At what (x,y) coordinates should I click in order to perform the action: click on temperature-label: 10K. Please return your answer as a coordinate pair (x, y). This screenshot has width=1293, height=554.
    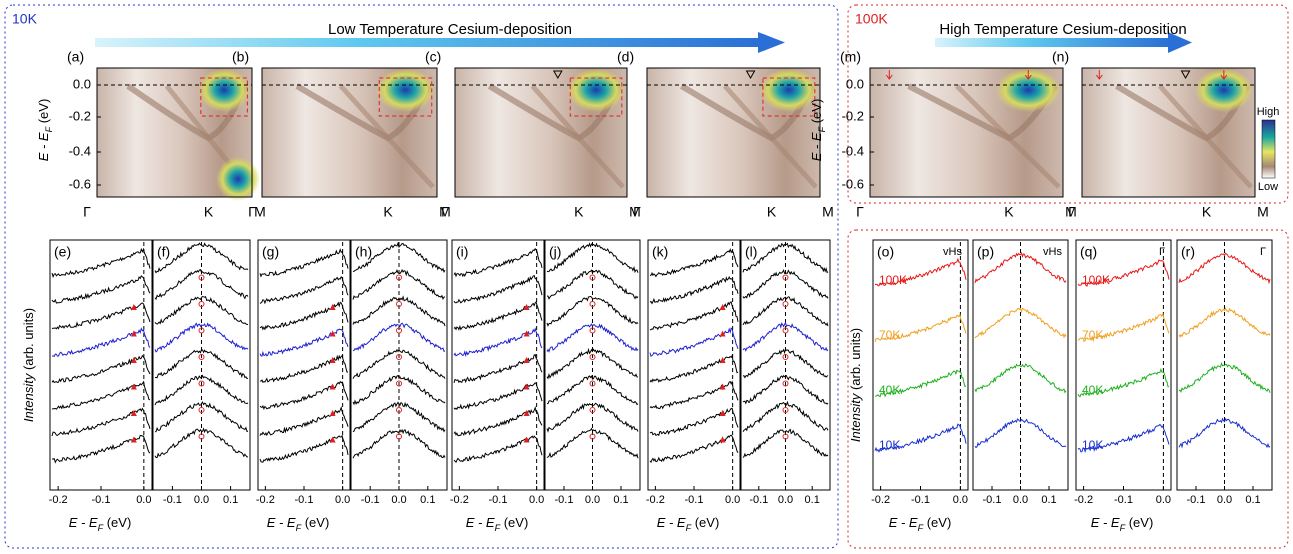
    Looking at the image, I should click on (1092, 445).